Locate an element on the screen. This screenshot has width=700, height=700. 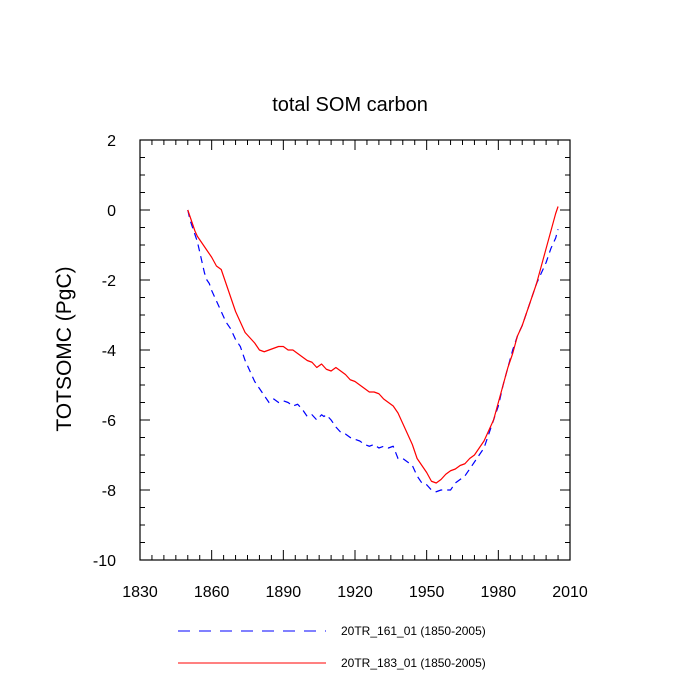
x-tick-label: 1890 is located at coordinates (284, 592).